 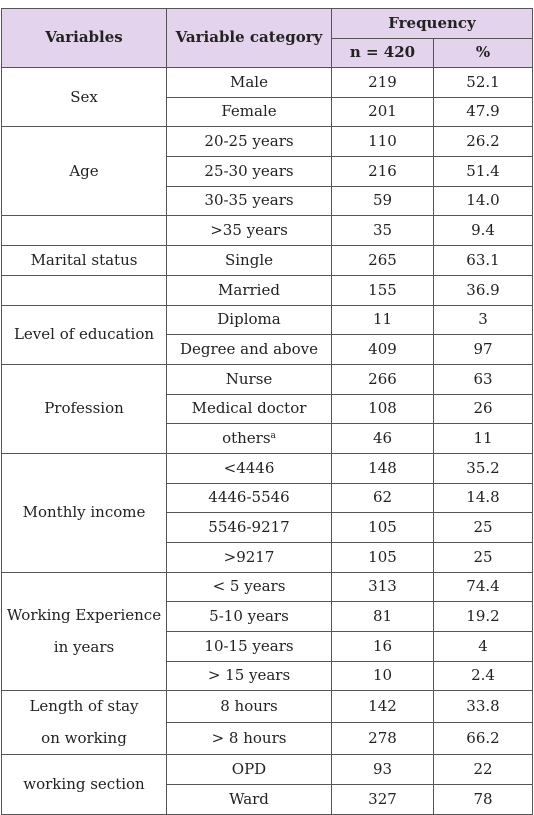 What do you see at coordinates (84, 260) in the screenshot?
I see `variable-marital-status: Marital status` at bounding box center [84, 260].